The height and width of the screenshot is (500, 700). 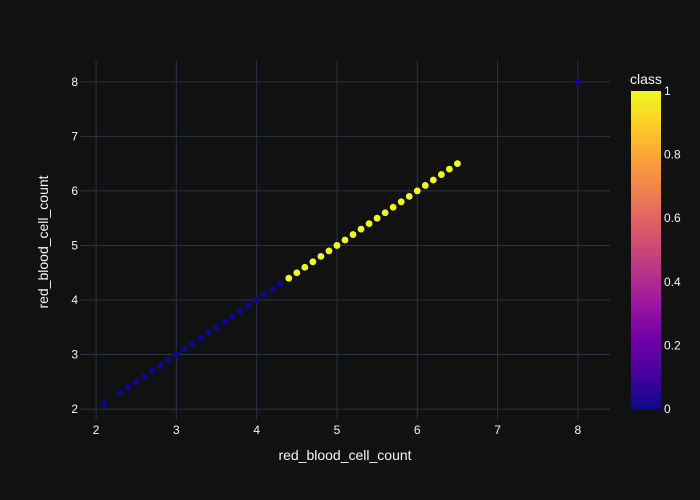 I want to click on colorbar-ticks: 0 0.2 0.4 0.6 0.8 1, so click(x=672, y=250).